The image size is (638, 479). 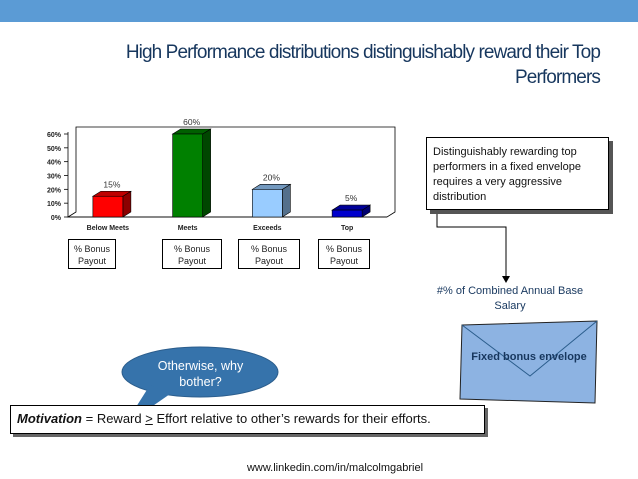 I want to click on envelope-icon, so click(x=528, y=362).